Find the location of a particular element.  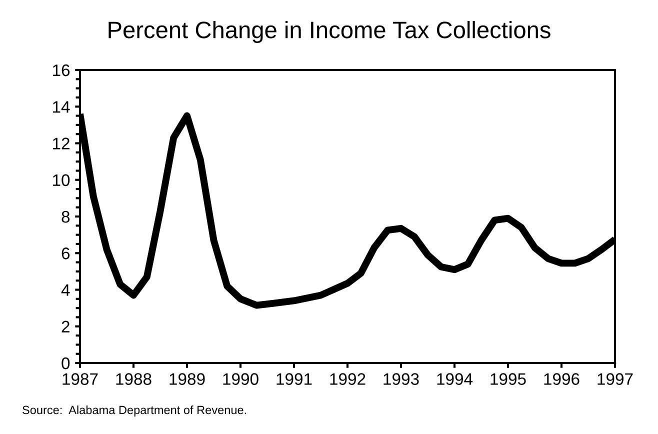

x-tick-label: 1992 is located at coordinates (348, 379).